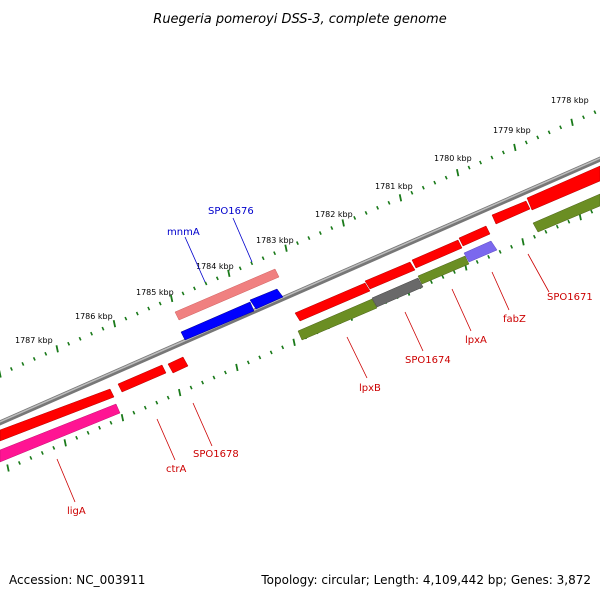  What do you see at coordinates (57, 415) in the screenshot?
I see `gene-ligA-red` at bounding box center [57, 415].